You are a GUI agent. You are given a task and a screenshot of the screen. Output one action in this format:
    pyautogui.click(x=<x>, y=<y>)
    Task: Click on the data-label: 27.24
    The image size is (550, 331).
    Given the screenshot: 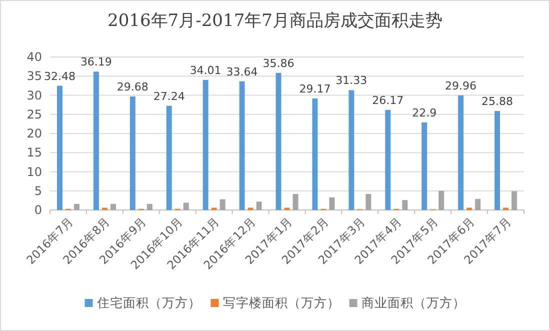 What is the action you would take?
    pyautogui.click(x=169, y=96)
    